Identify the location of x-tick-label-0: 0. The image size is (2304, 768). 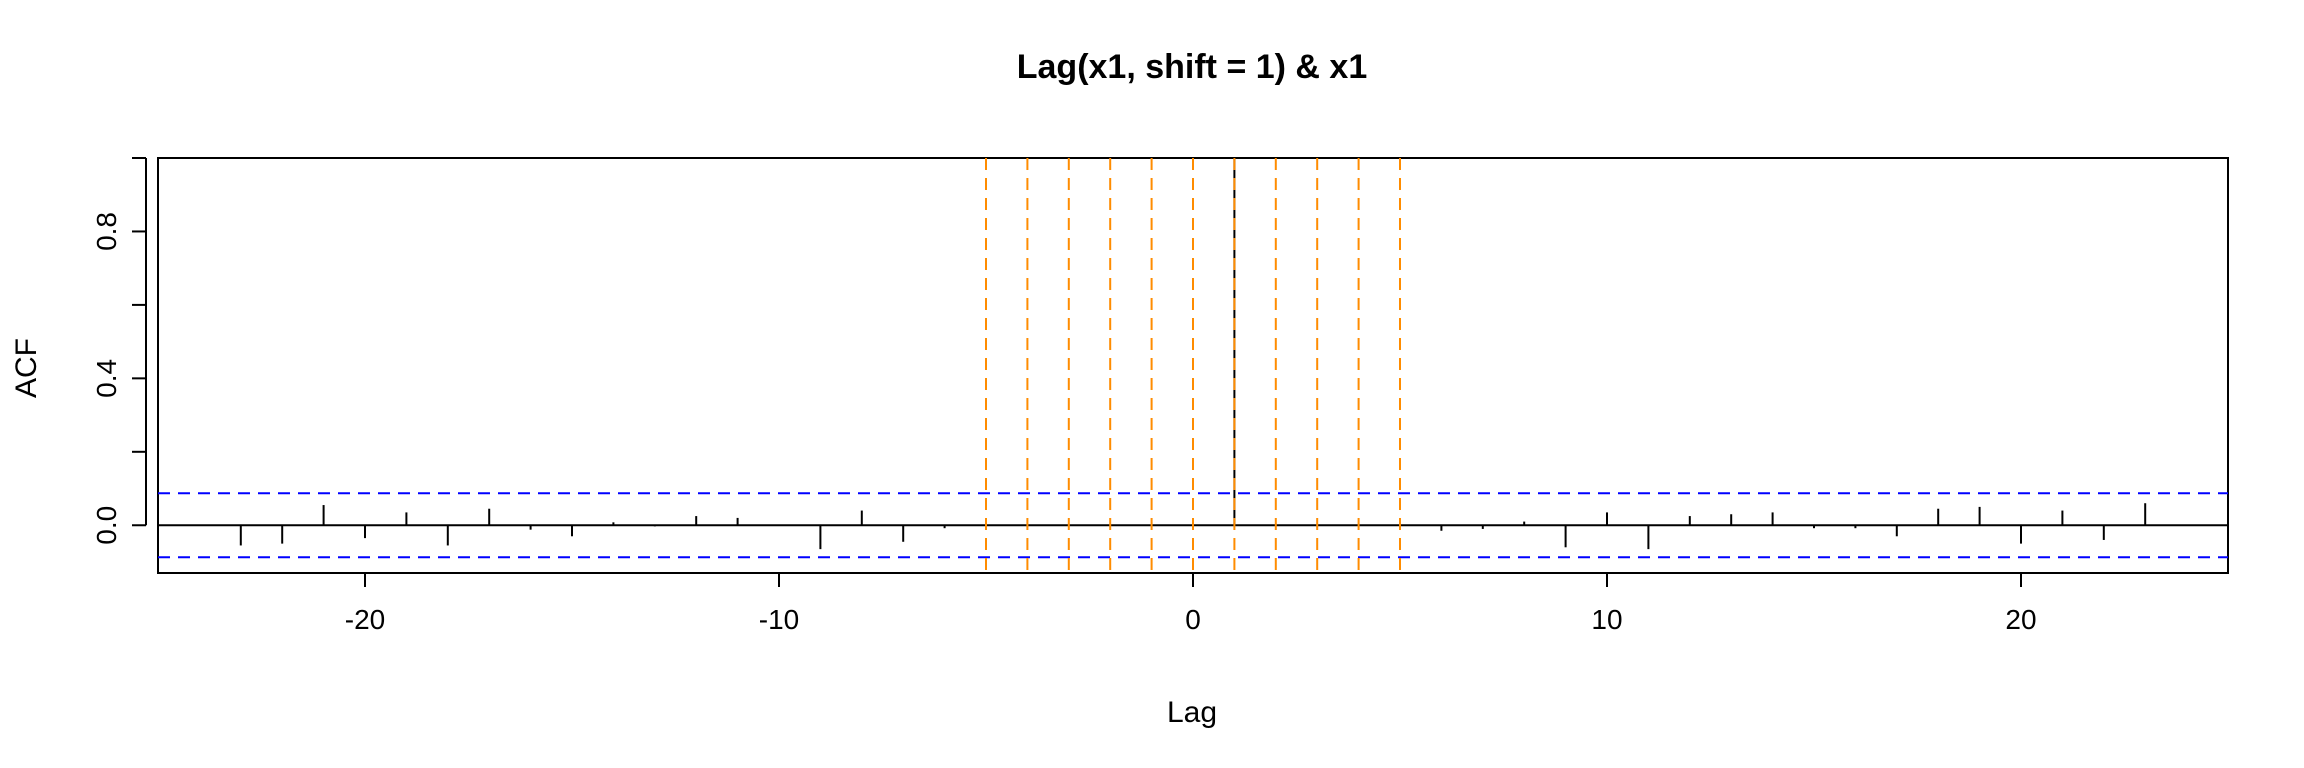
(1193, 619).